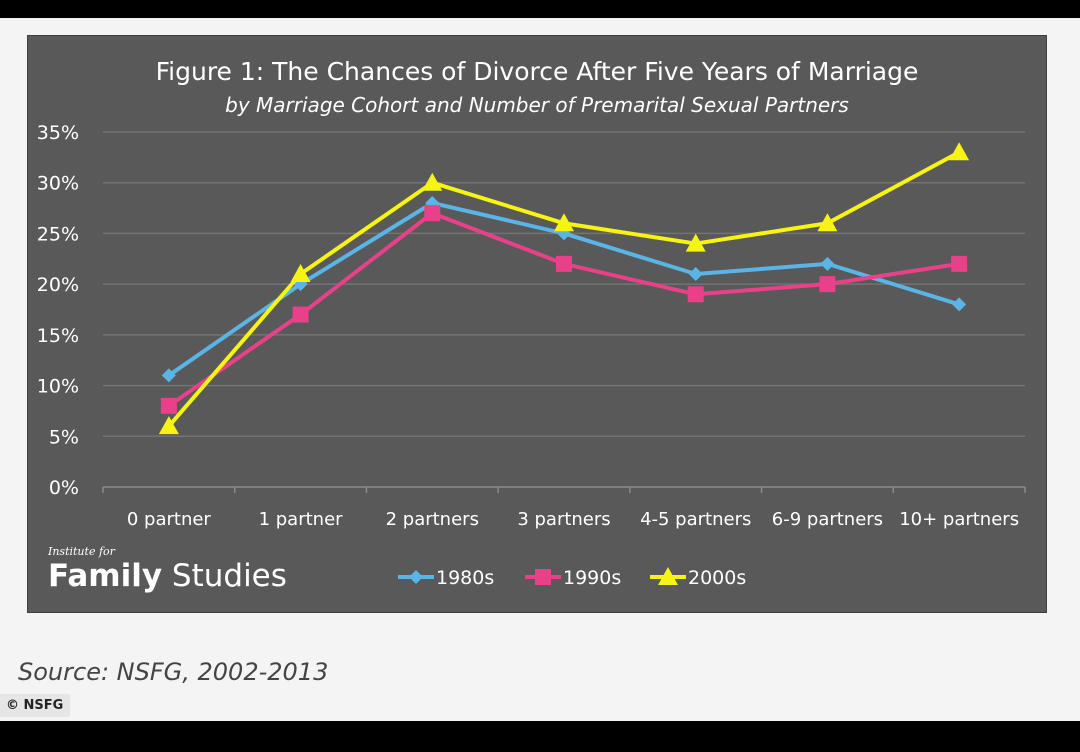 The image size is (1080, 752). I want to click on institute-logo: Institute for Family Studies, so click(167, 570).